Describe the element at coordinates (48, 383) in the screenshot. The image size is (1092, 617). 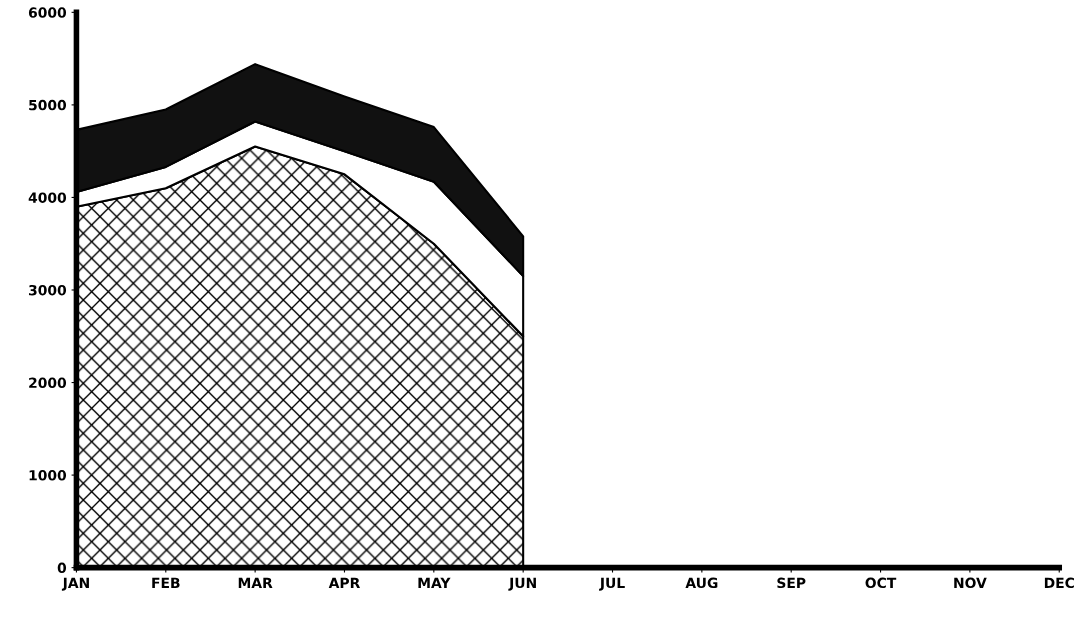
I see `y-tick-label: 2000` at that location.